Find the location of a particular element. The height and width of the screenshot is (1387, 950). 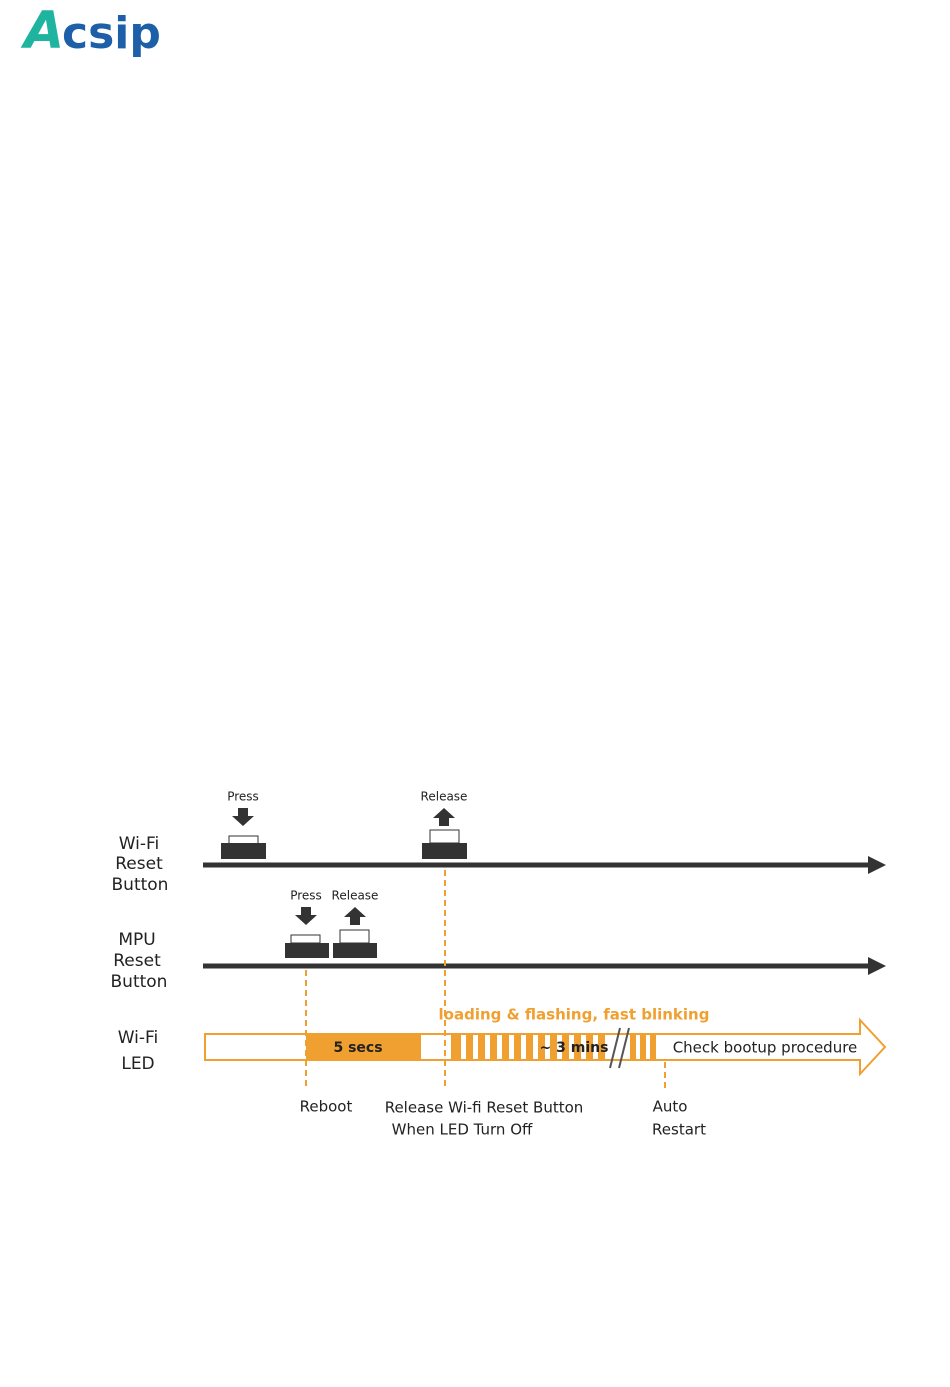

event-markers is located at coordinates (485, 980).